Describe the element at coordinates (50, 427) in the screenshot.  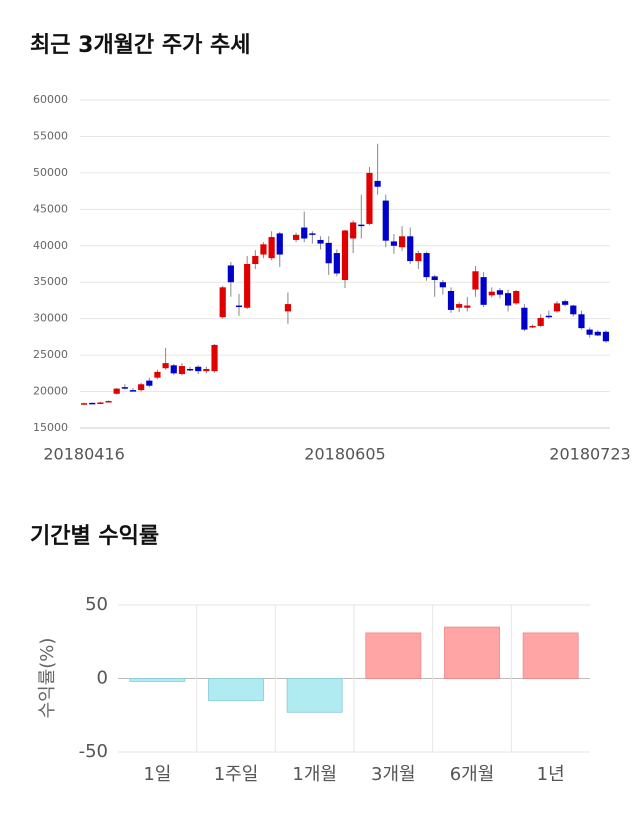
I see `y-tick-label: 15000` at that location.